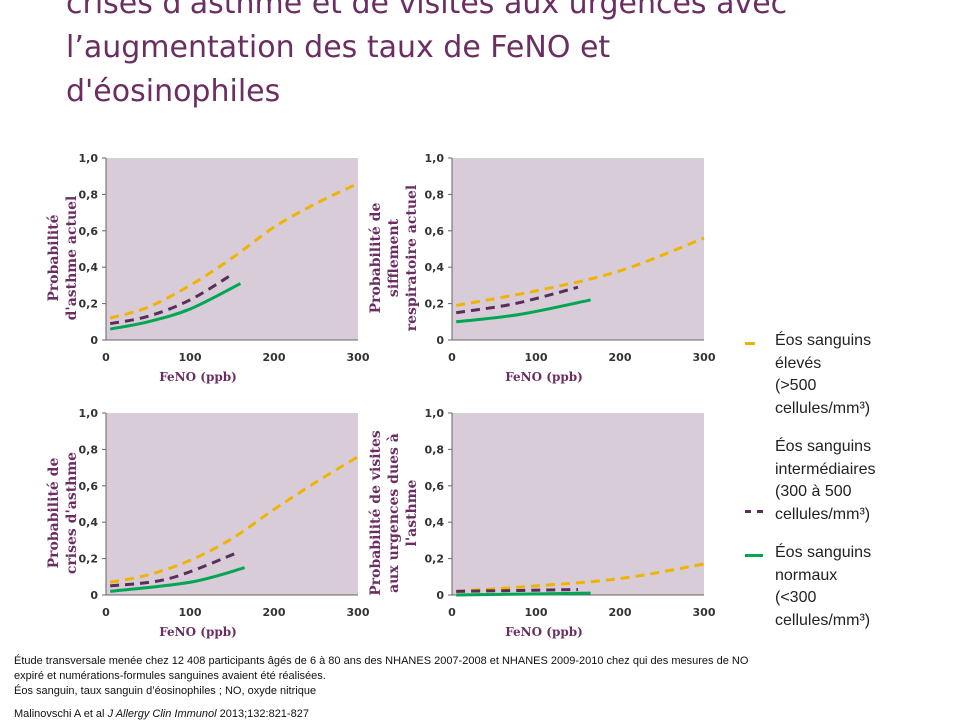 The image size is (960, 722). I want to click on legend-label-line: (300 à 500, so click(813, 491).